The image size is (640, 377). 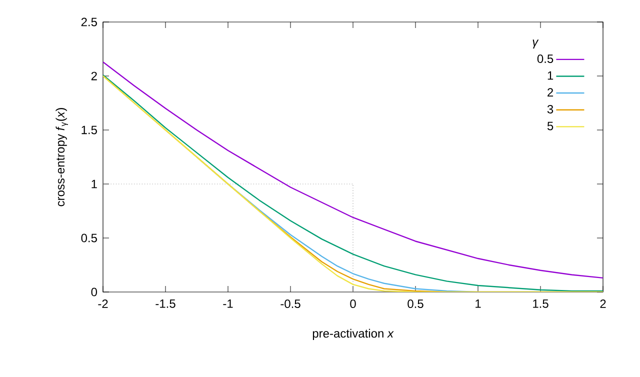 I want to click on legend-label: 1, so click(x=551, y=75).